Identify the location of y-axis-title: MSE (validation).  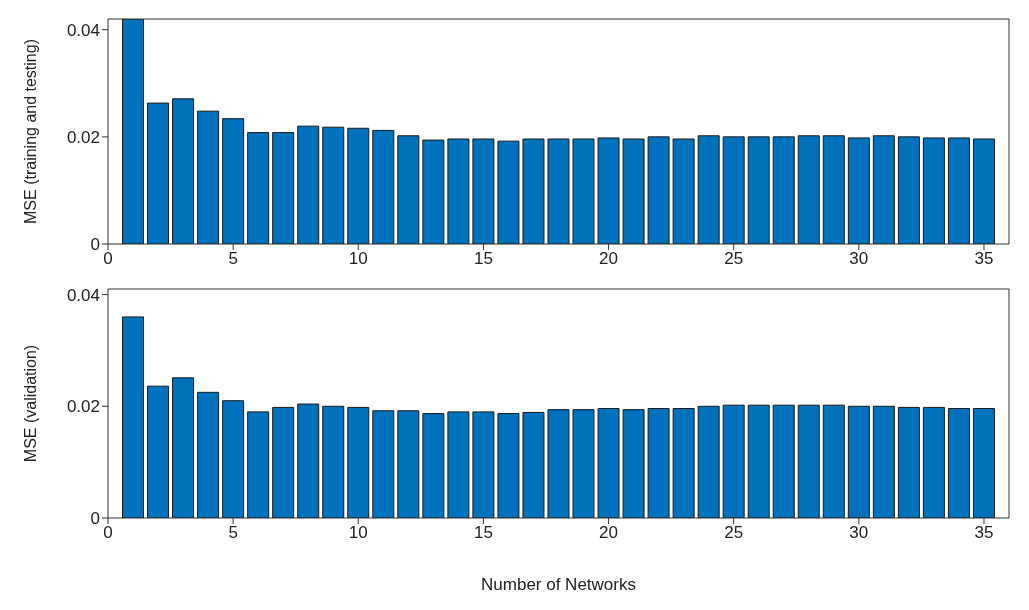
(30, 403).